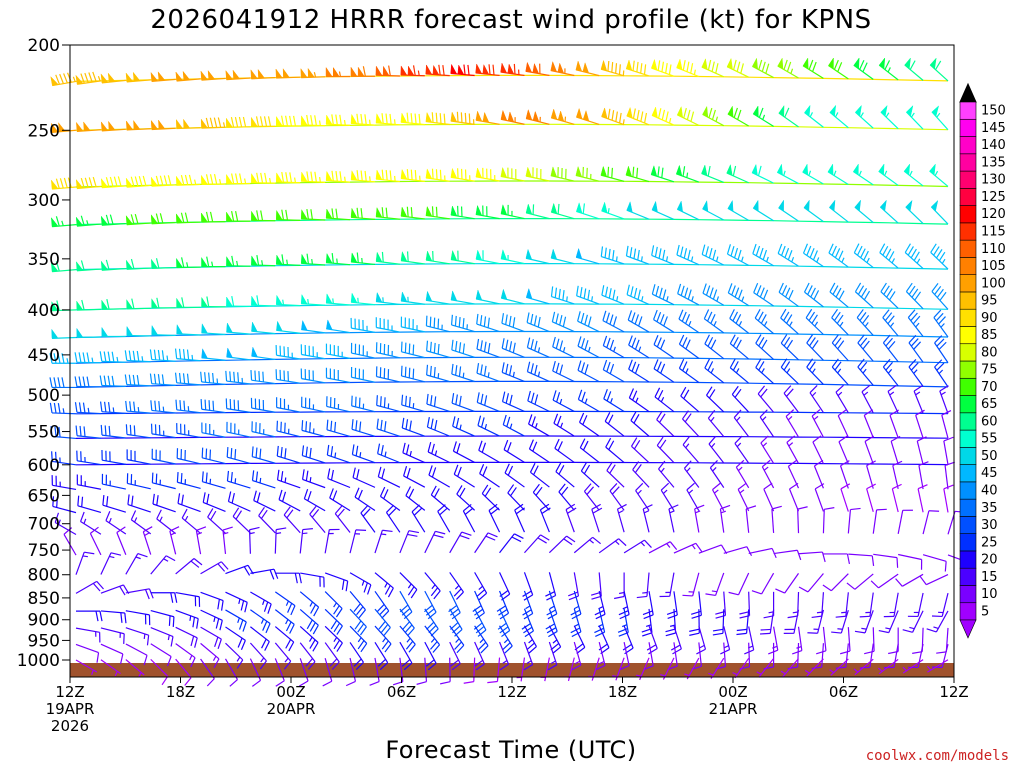 The width and height of the screenshot is (1024, 768). What do you see at coordinates (44, 46) in the screenshot?
I see `y-tick-label: 200` at bounding box center [44, 46].